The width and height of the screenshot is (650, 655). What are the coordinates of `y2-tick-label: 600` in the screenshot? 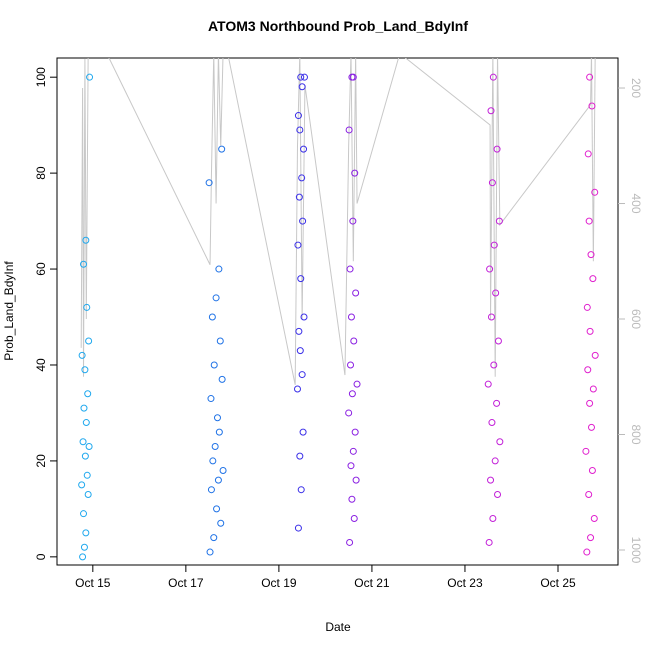 It's located at (636, 319).